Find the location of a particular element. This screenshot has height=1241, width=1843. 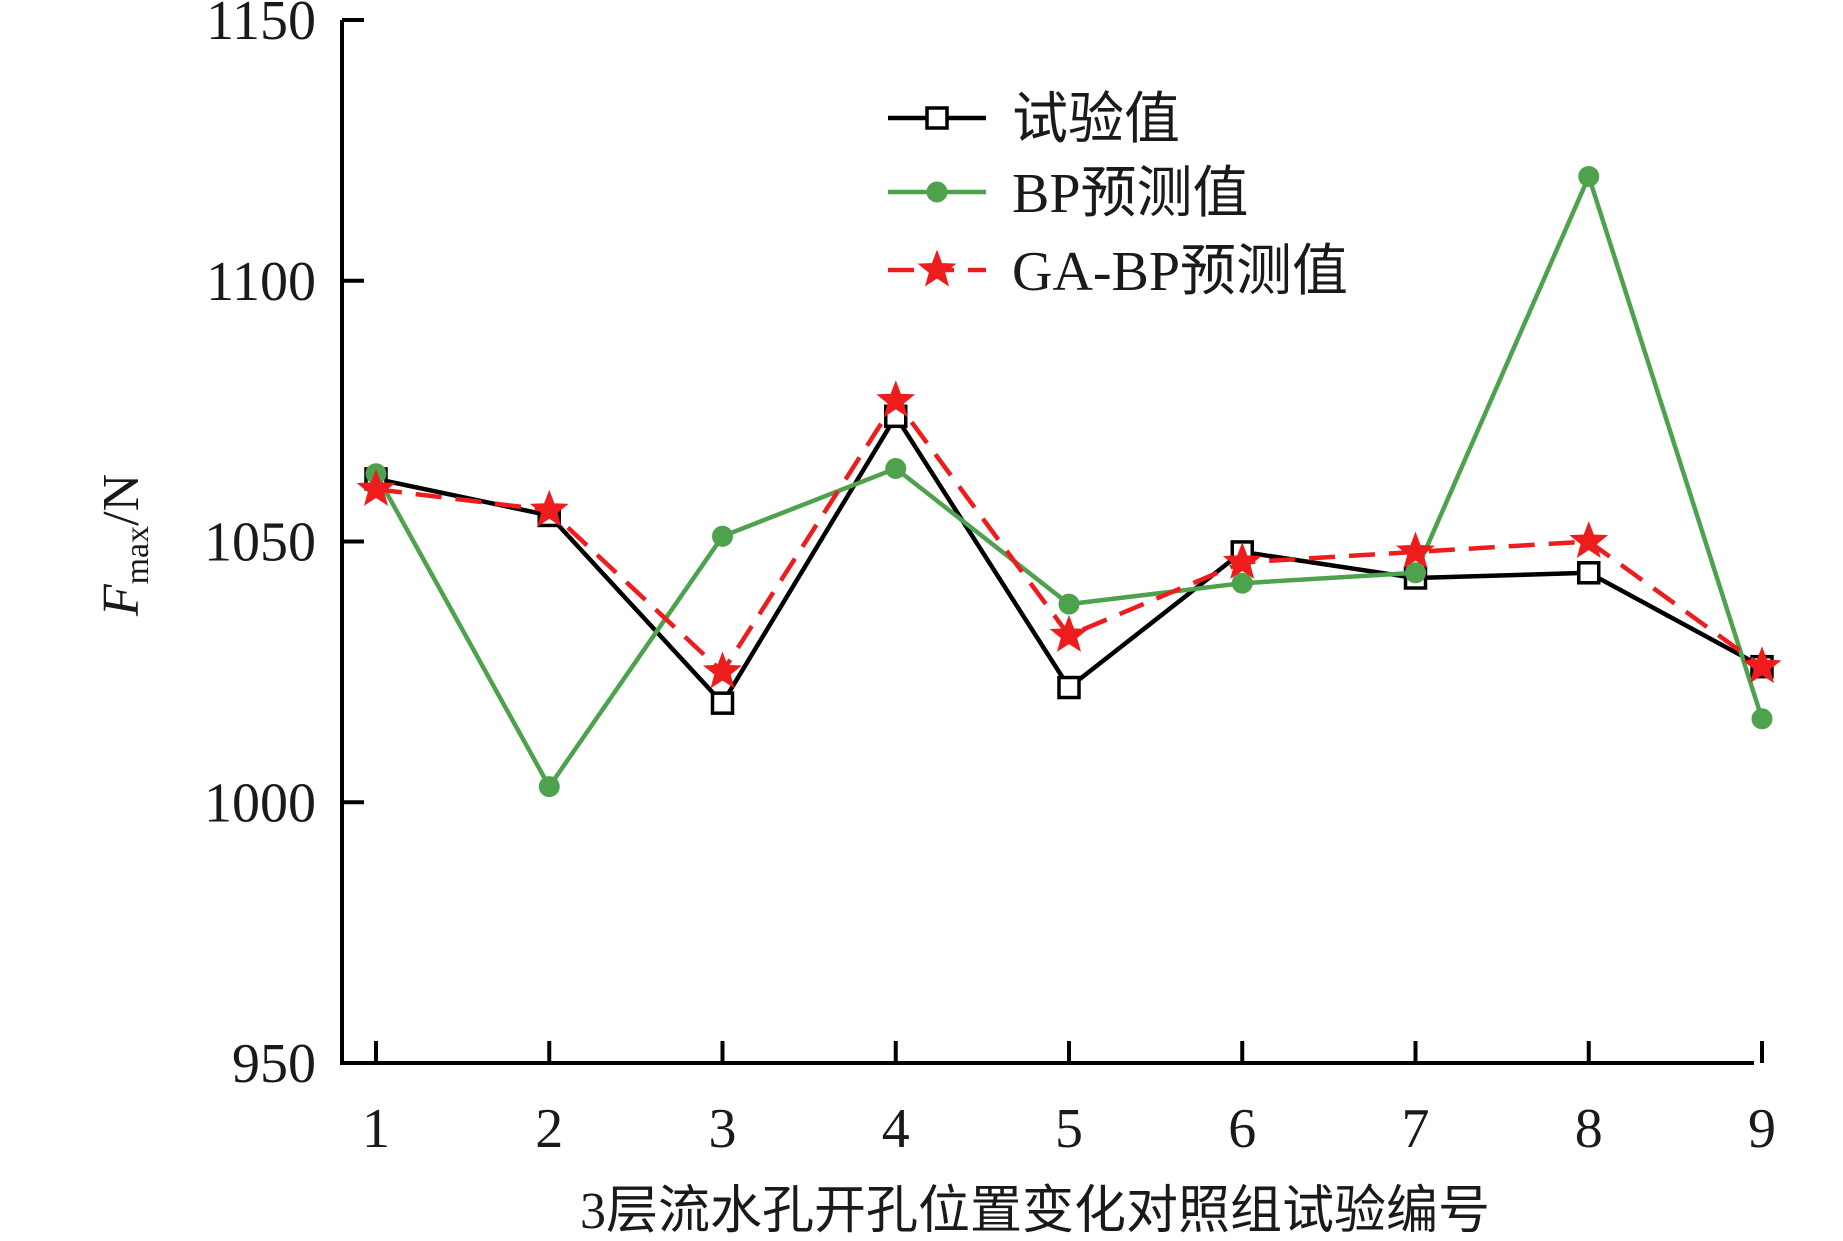

x-tick-label: 2 is located at coordinates (549, 1129).